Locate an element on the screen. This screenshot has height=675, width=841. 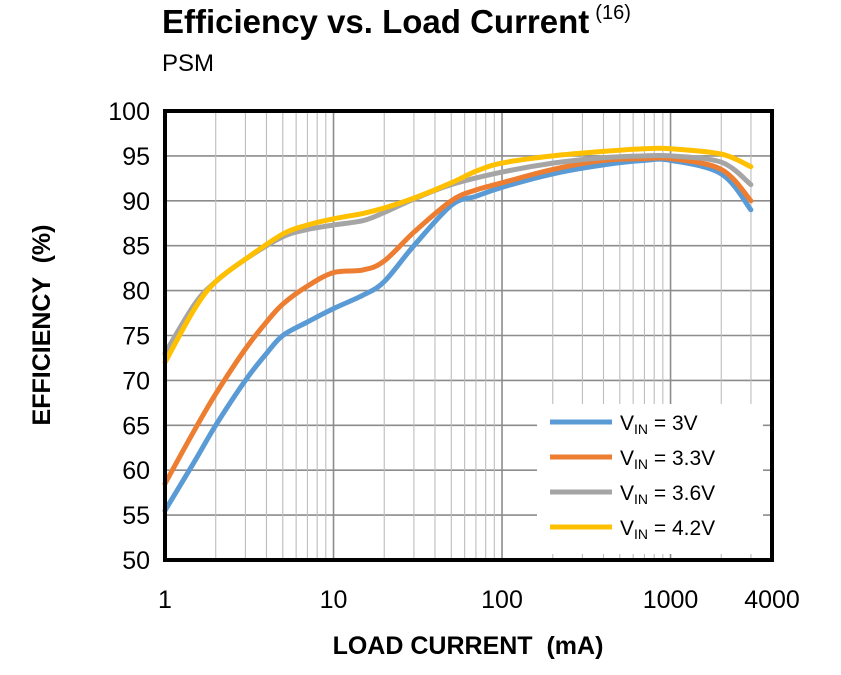
x-tick-label: 100 is located at coordinates (502, 600).